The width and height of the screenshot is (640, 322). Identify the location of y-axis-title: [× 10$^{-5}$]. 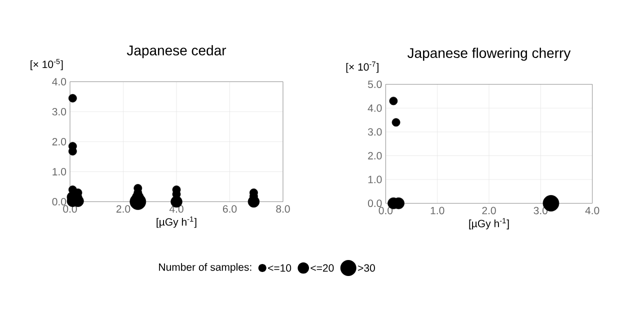
(46, 64).